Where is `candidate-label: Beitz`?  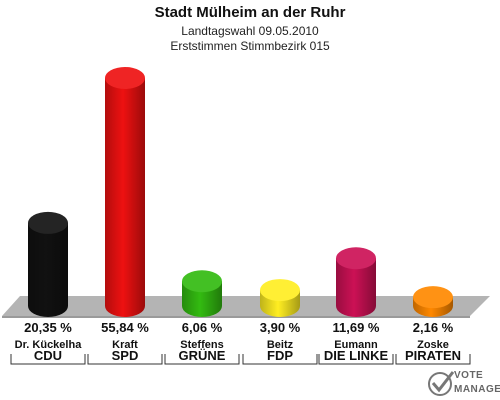 candidate-label: Beitz is located at coordinates (280, 345).